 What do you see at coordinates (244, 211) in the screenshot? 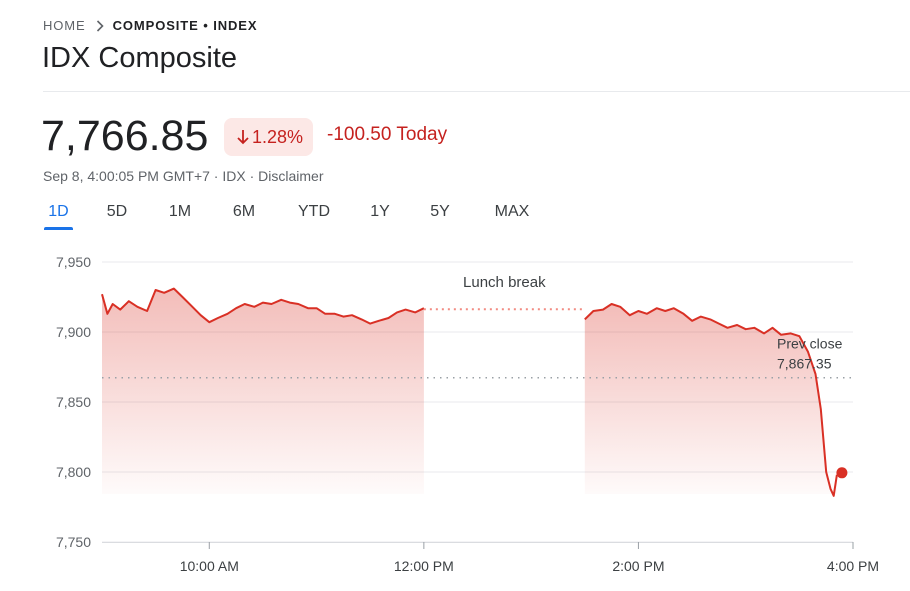
I see `tab-6m: 6M` at bounding box center [244, 211].